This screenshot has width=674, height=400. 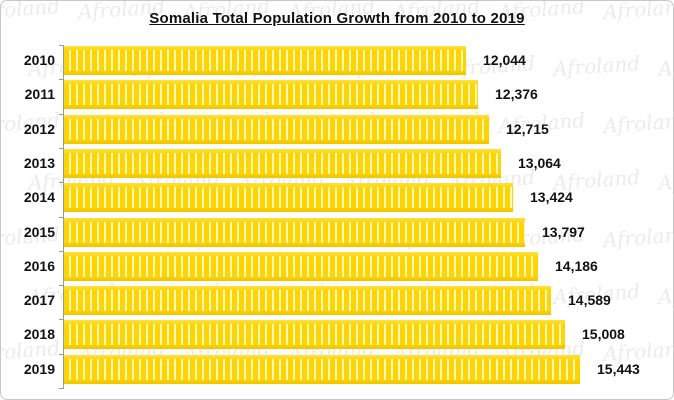 I want to click on value-label: 15,008, so click(x=603, y=334).